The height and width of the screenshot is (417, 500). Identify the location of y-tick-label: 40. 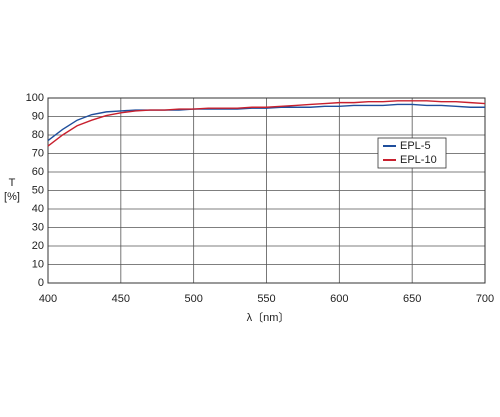
(38, 209).